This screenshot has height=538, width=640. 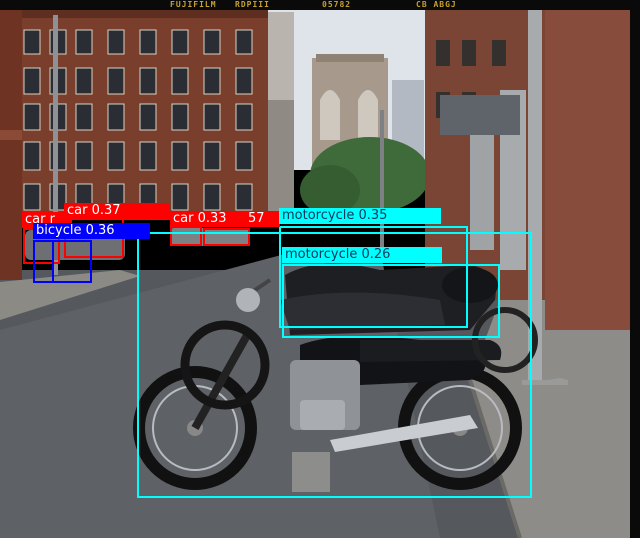 I want to click on car-label: 57, so click(x=262, y=219).